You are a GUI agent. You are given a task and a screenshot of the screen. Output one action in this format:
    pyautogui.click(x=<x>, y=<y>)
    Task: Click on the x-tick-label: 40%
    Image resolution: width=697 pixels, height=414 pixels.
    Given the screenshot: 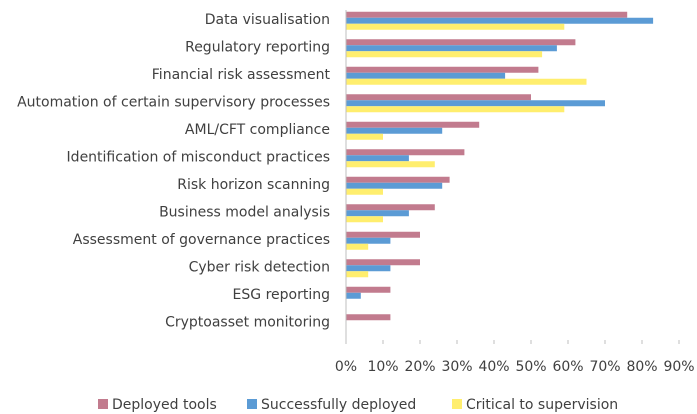 What is the action you would take?
    pyautogui.click(x=493, y=367)
    